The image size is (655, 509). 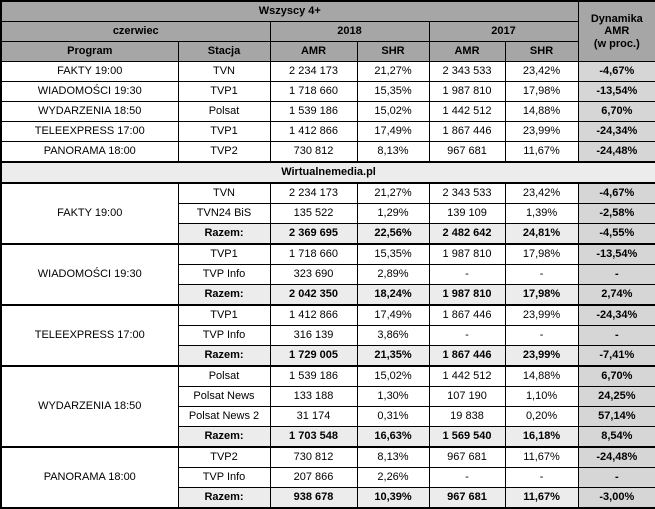 What do you see at coordinates (467, 376) in the screenshot?
I see `amr-2017-cell: 1 442 512` at bounding box center [467, 376].